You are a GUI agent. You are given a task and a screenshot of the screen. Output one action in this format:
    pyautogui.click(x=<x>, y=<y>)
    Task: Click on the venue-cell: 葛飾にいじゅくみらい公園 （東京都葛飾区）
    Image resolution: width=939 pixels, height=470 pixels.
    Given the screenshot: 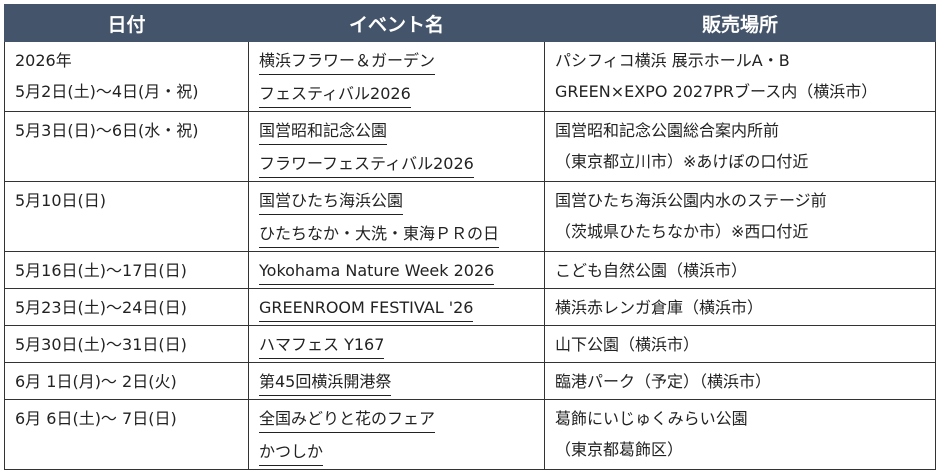 What is the action you would take?
    pyautogui.click(x=740, y=434)
    